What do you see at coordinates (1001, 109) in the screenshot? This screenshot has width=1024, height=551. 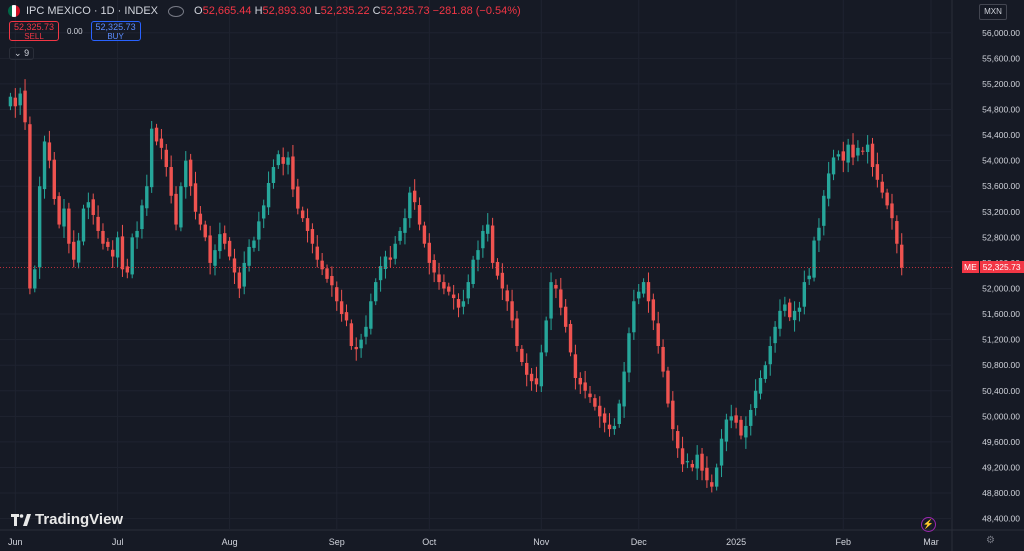 I see `price-tick-label: 54,800.00` at bounding box center [1001, 109].